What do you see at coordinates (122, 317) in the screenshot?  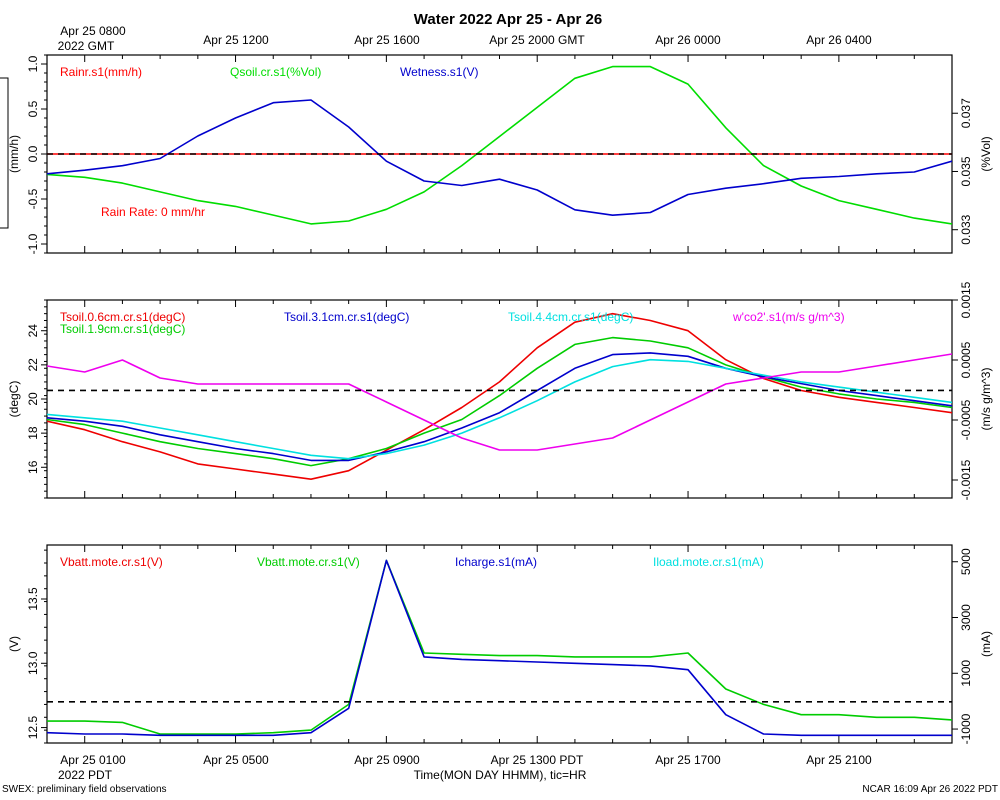 I see `legend-tsoil-0-6cm: Tsoil.0.6cm.cr.s1(degC)` at bounding box center [122, 317].